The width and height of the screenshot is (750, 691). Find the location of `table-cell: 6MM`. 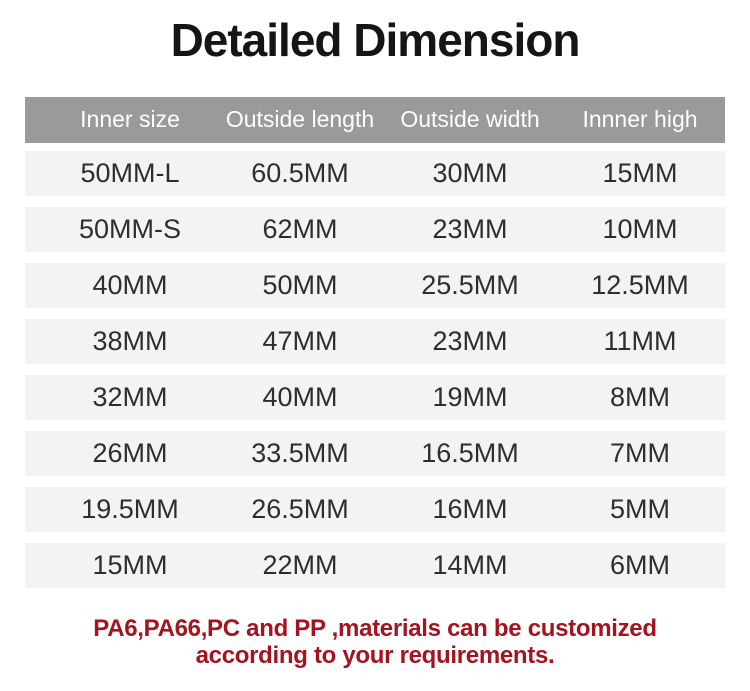

table-cell: 6MM is located at coordinates (640, 564).